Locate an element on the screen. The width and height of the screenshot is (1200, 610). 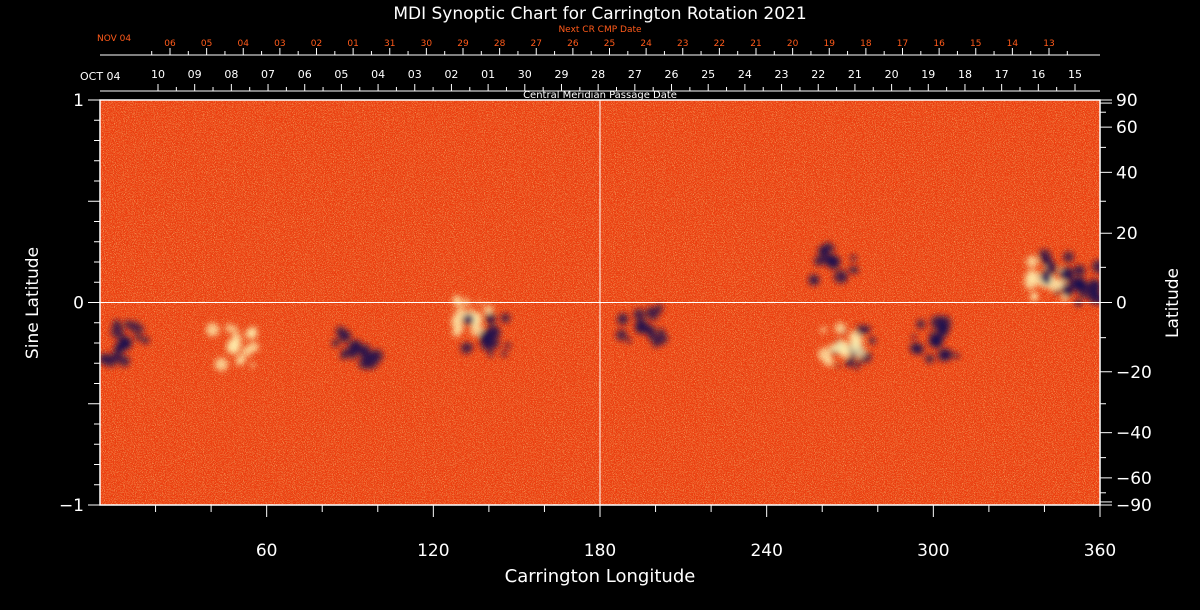
cmp-axis-label: Central Meridian Passage Date is located at coordinates (600, 95).